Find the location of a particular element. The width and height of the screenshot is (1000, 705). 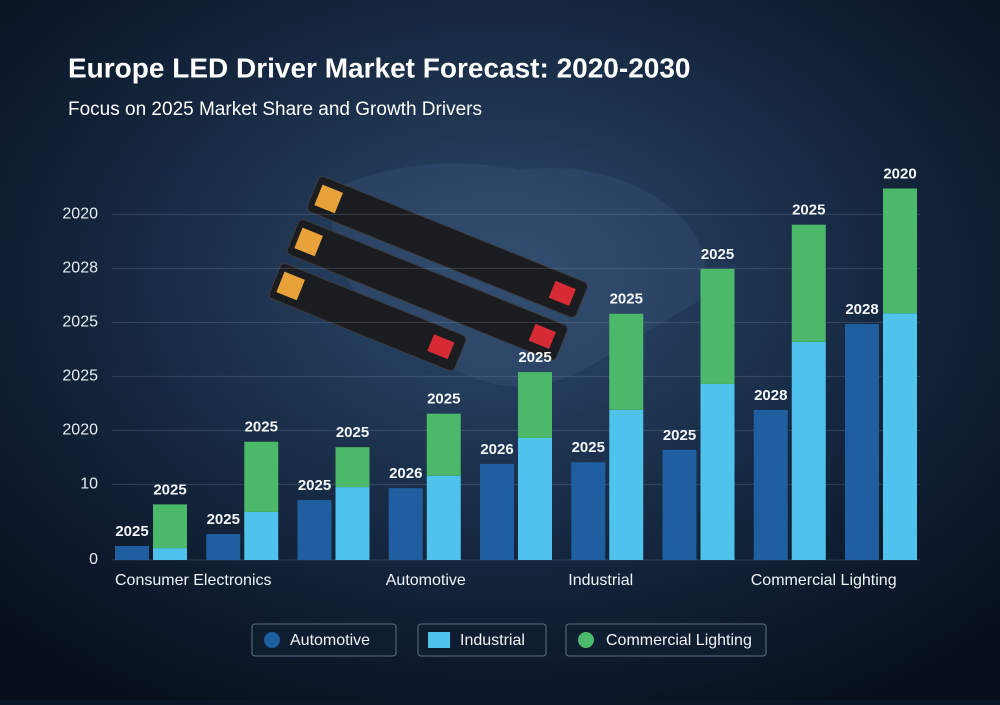

legend-label: Automotive is located at coordinates (330, 640).